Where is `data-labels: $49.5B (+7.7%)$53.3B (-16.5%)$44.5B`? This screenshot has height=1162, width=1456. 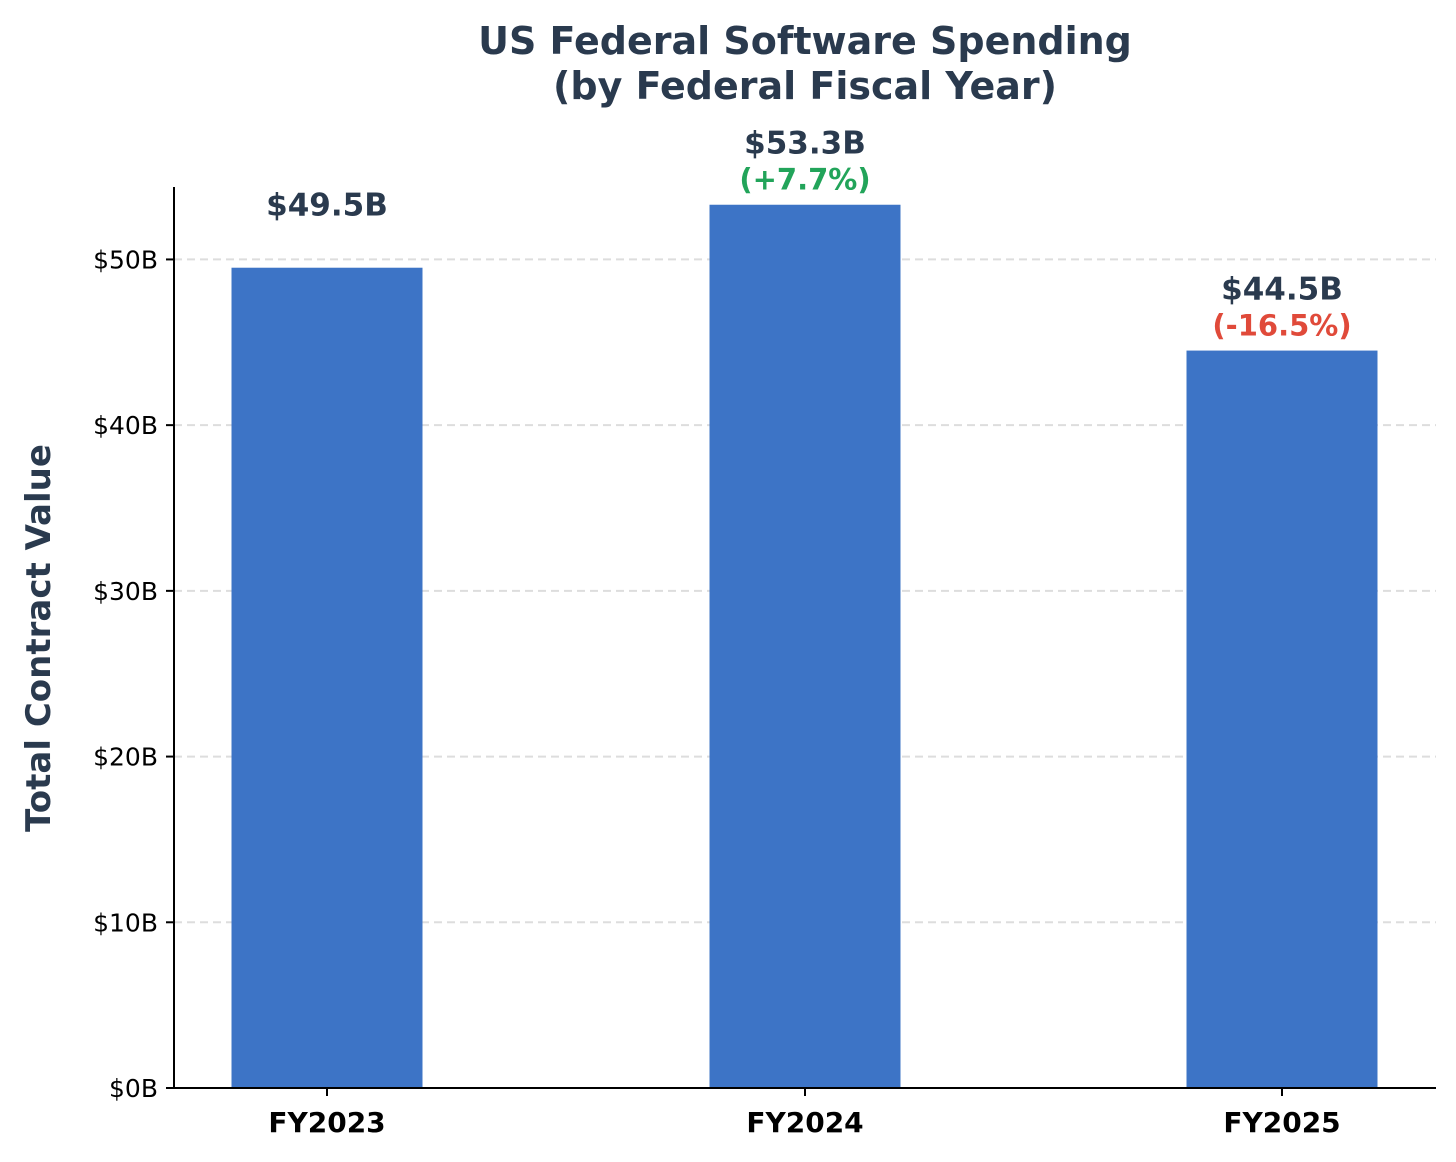
data-labels: $49.5B (+7.7%)$53.3B (-16.5%)$44.5B is located at coordinates (808, 234).